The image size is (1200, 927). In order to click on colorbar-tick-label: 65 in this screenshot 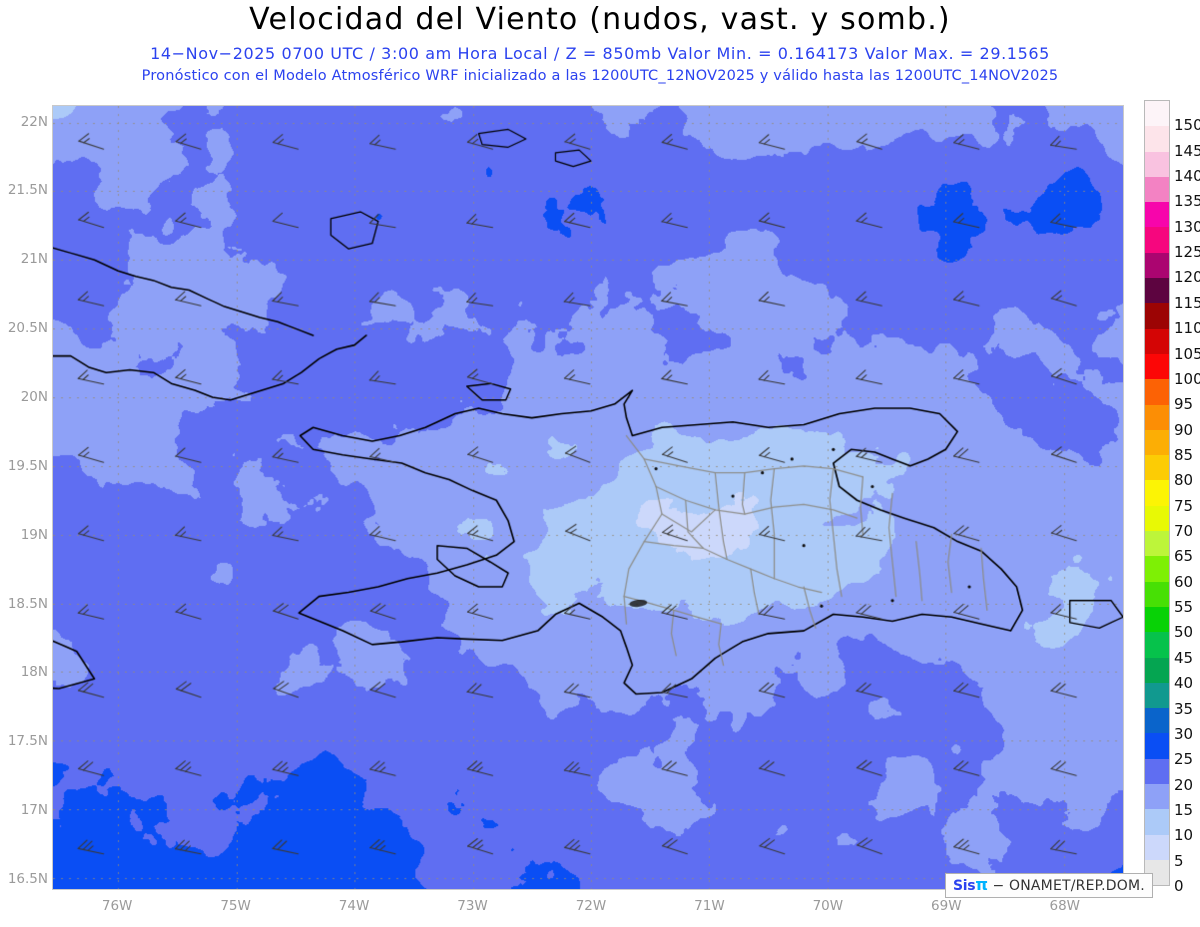, I will do `click(1184, 556)`.